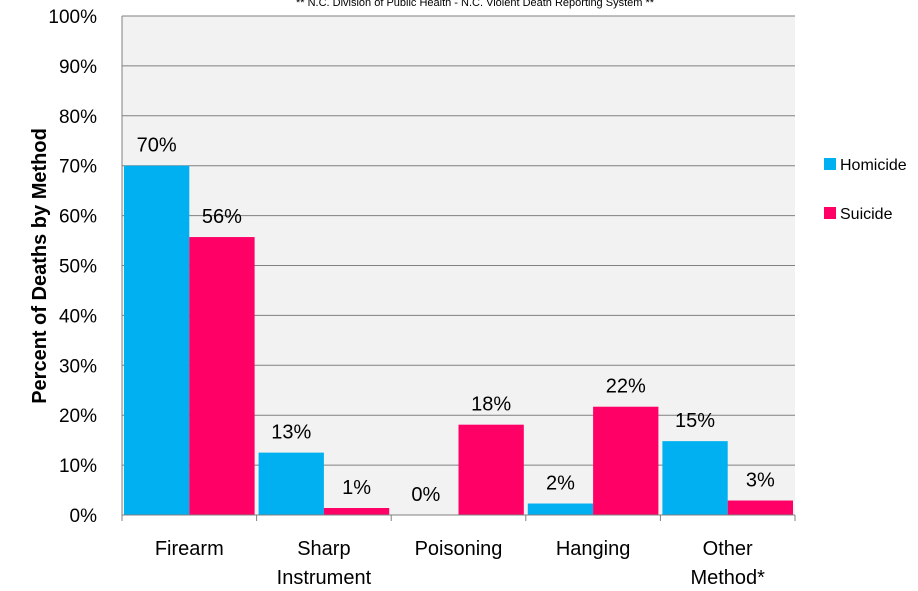 This screenshot has width=918, height=591. Describe the element at coordinates (78, 466) in the screenshot. I see `y-tick-label: 10%` at that location.